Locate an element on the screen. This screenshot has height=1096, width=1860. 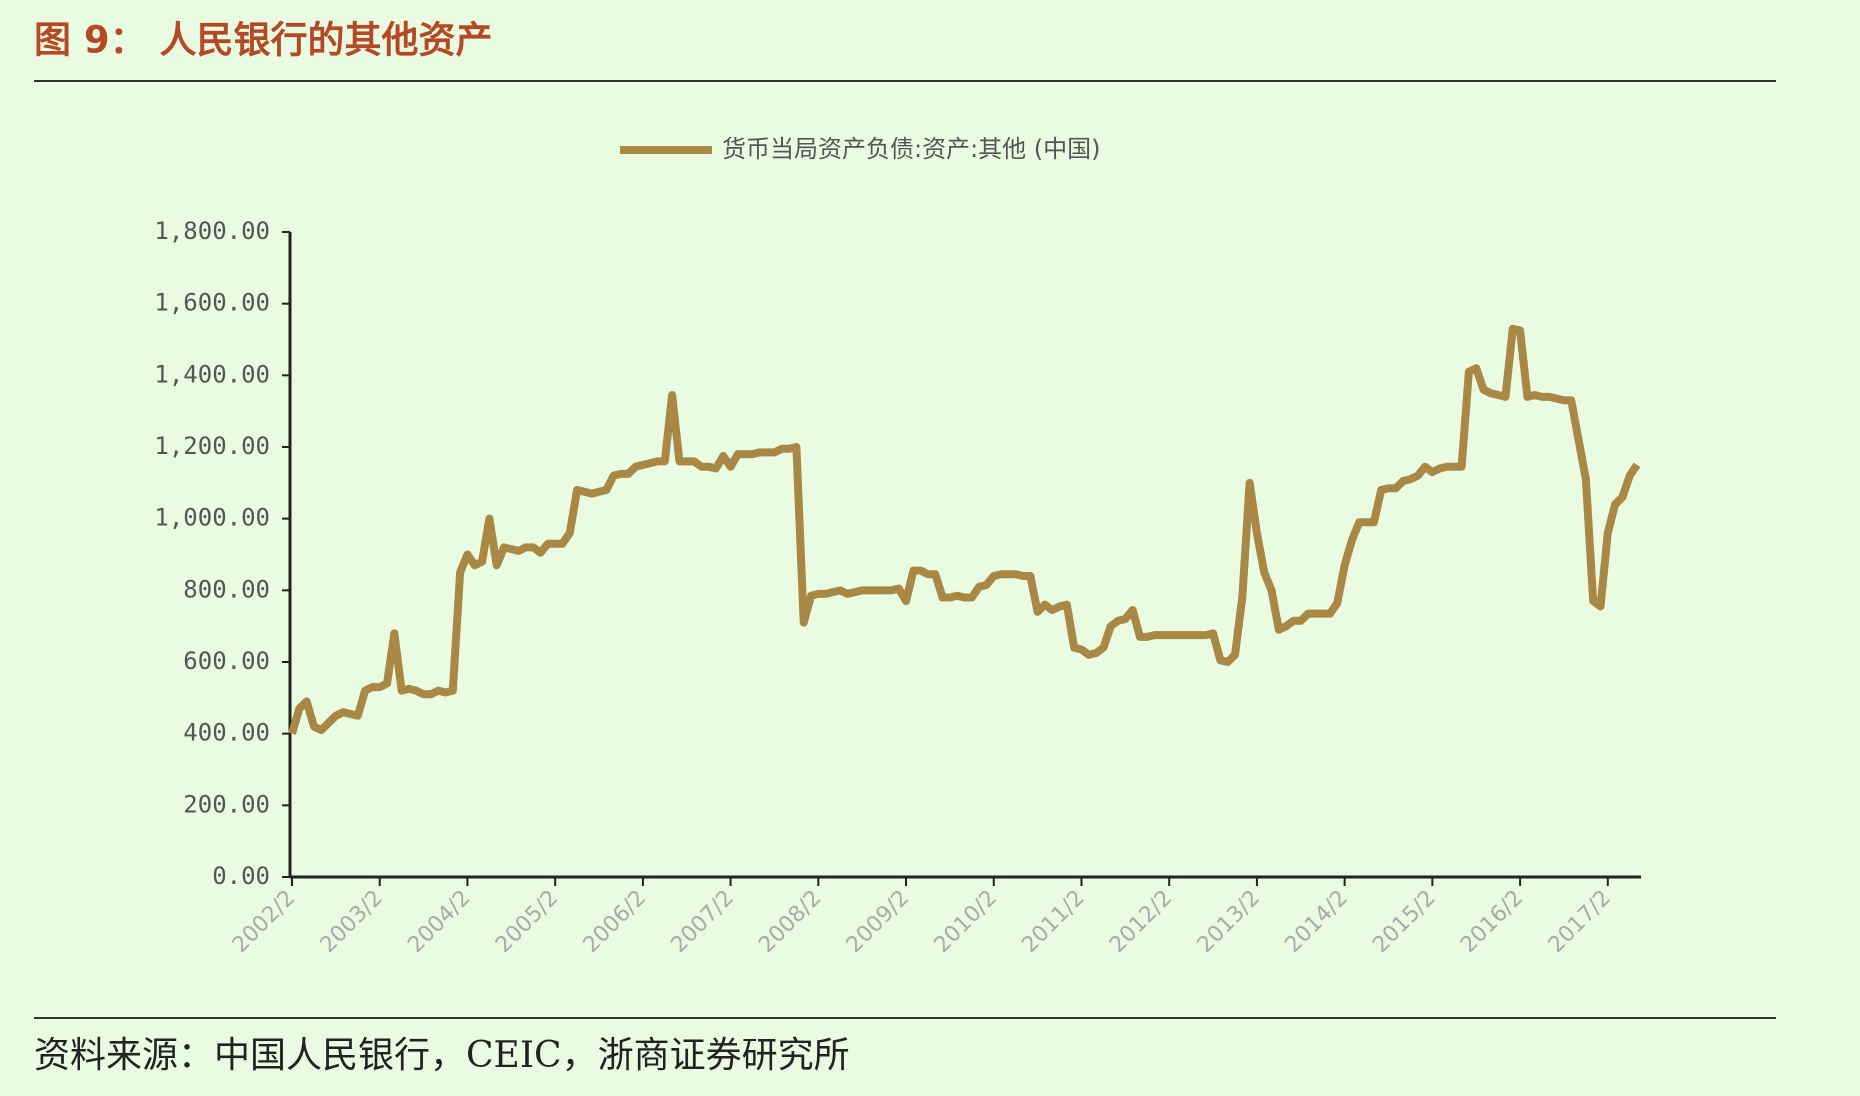
x-tick-label: 2011/2 is located at coordinates (1053, 922).